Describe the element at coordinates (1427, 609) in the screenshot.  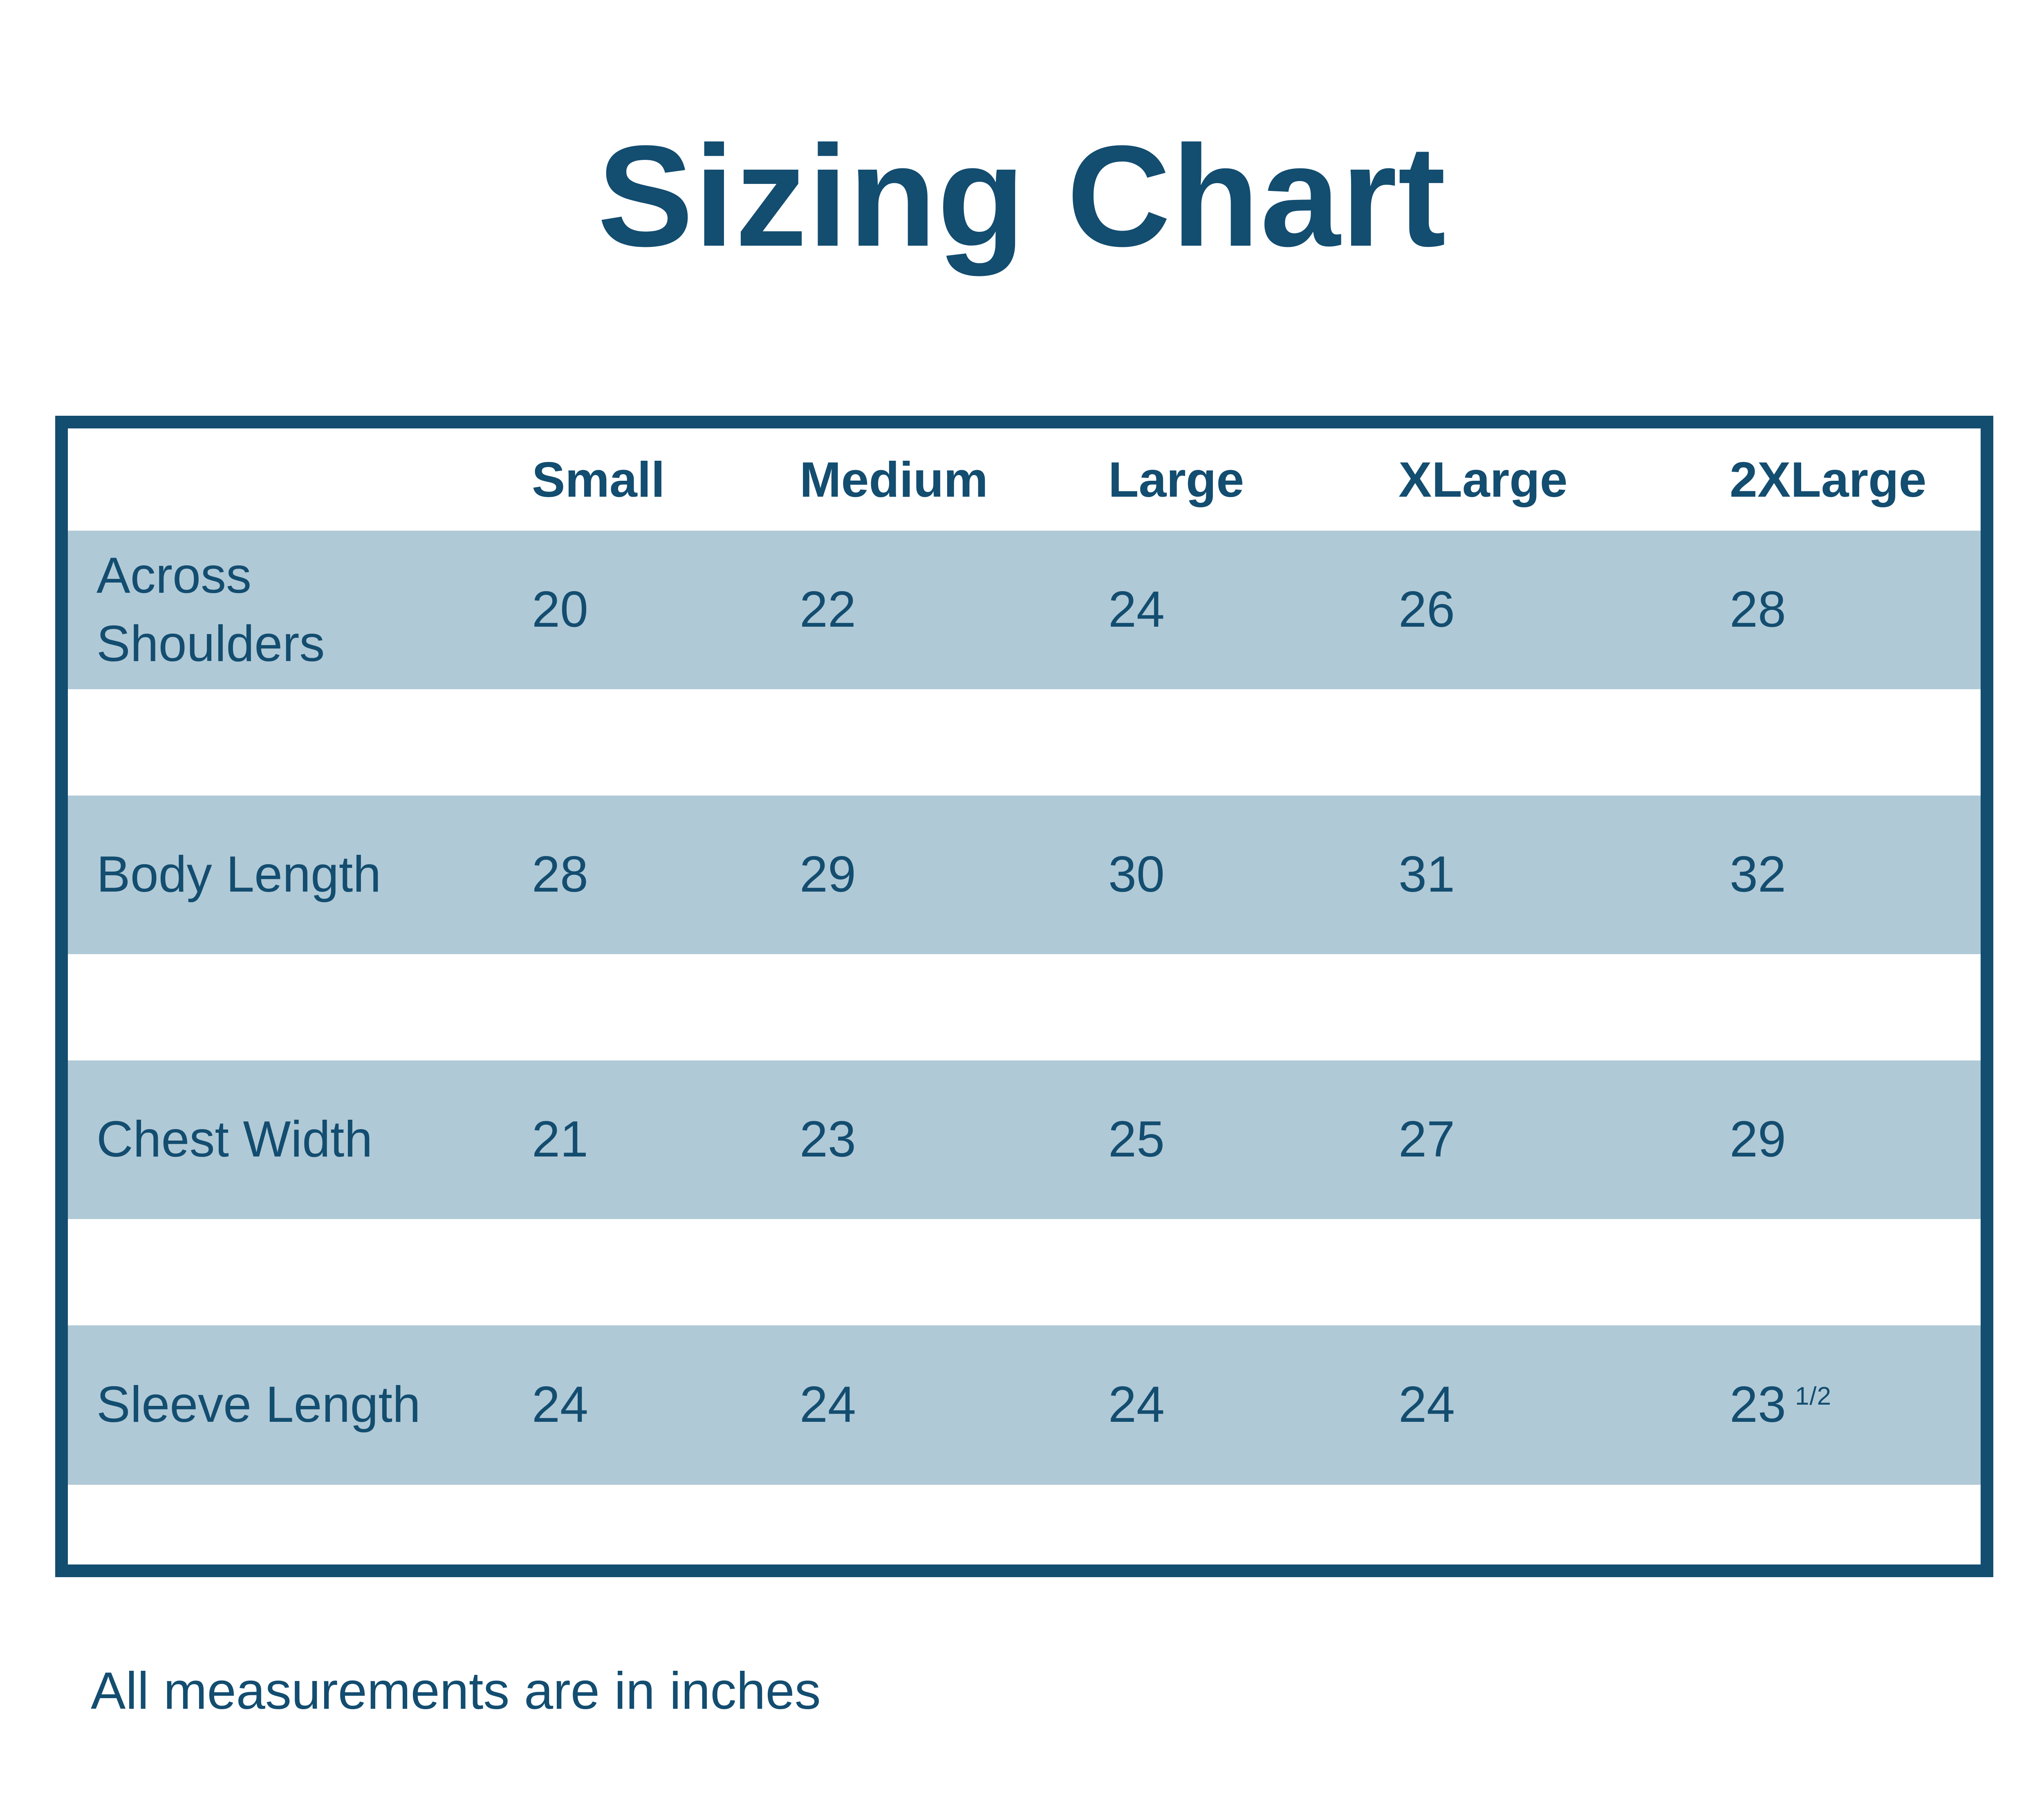
I see `cell-value: 26` at that location.